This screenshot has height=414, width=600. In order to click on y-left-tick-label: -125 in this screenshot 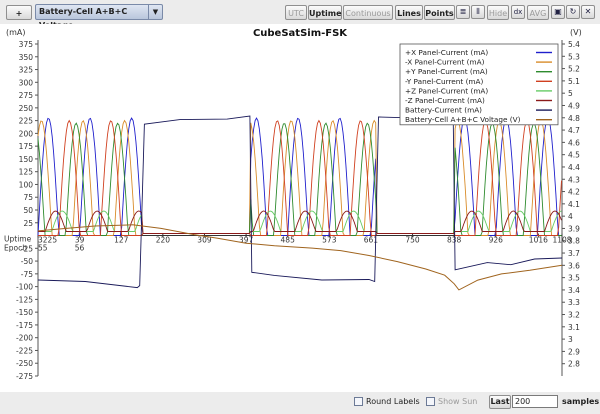, I will do `click(24, 299)`.